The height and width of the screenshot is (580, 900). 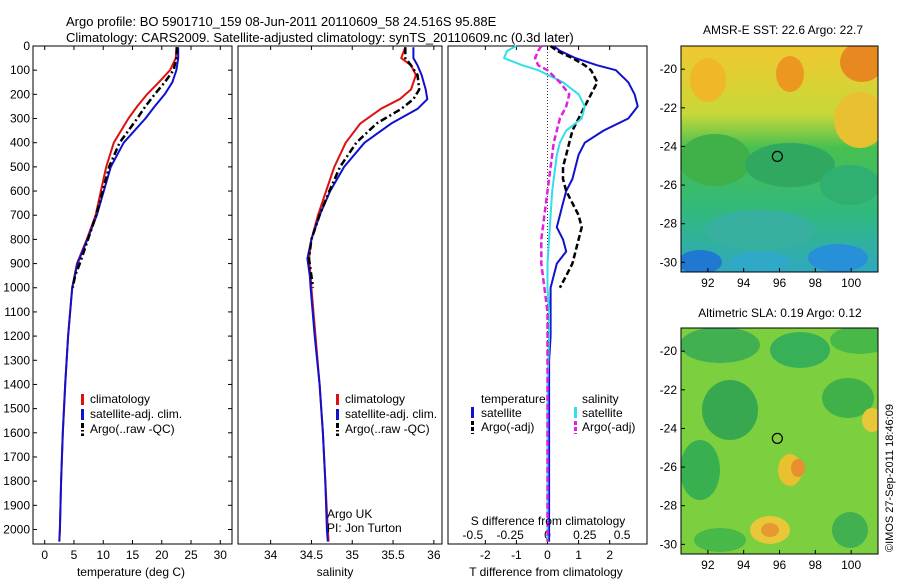 What do you see at coordinates (104, 555) in the screenshot?
I see `x-tick-label: 10` at bounding box center [104, 555].